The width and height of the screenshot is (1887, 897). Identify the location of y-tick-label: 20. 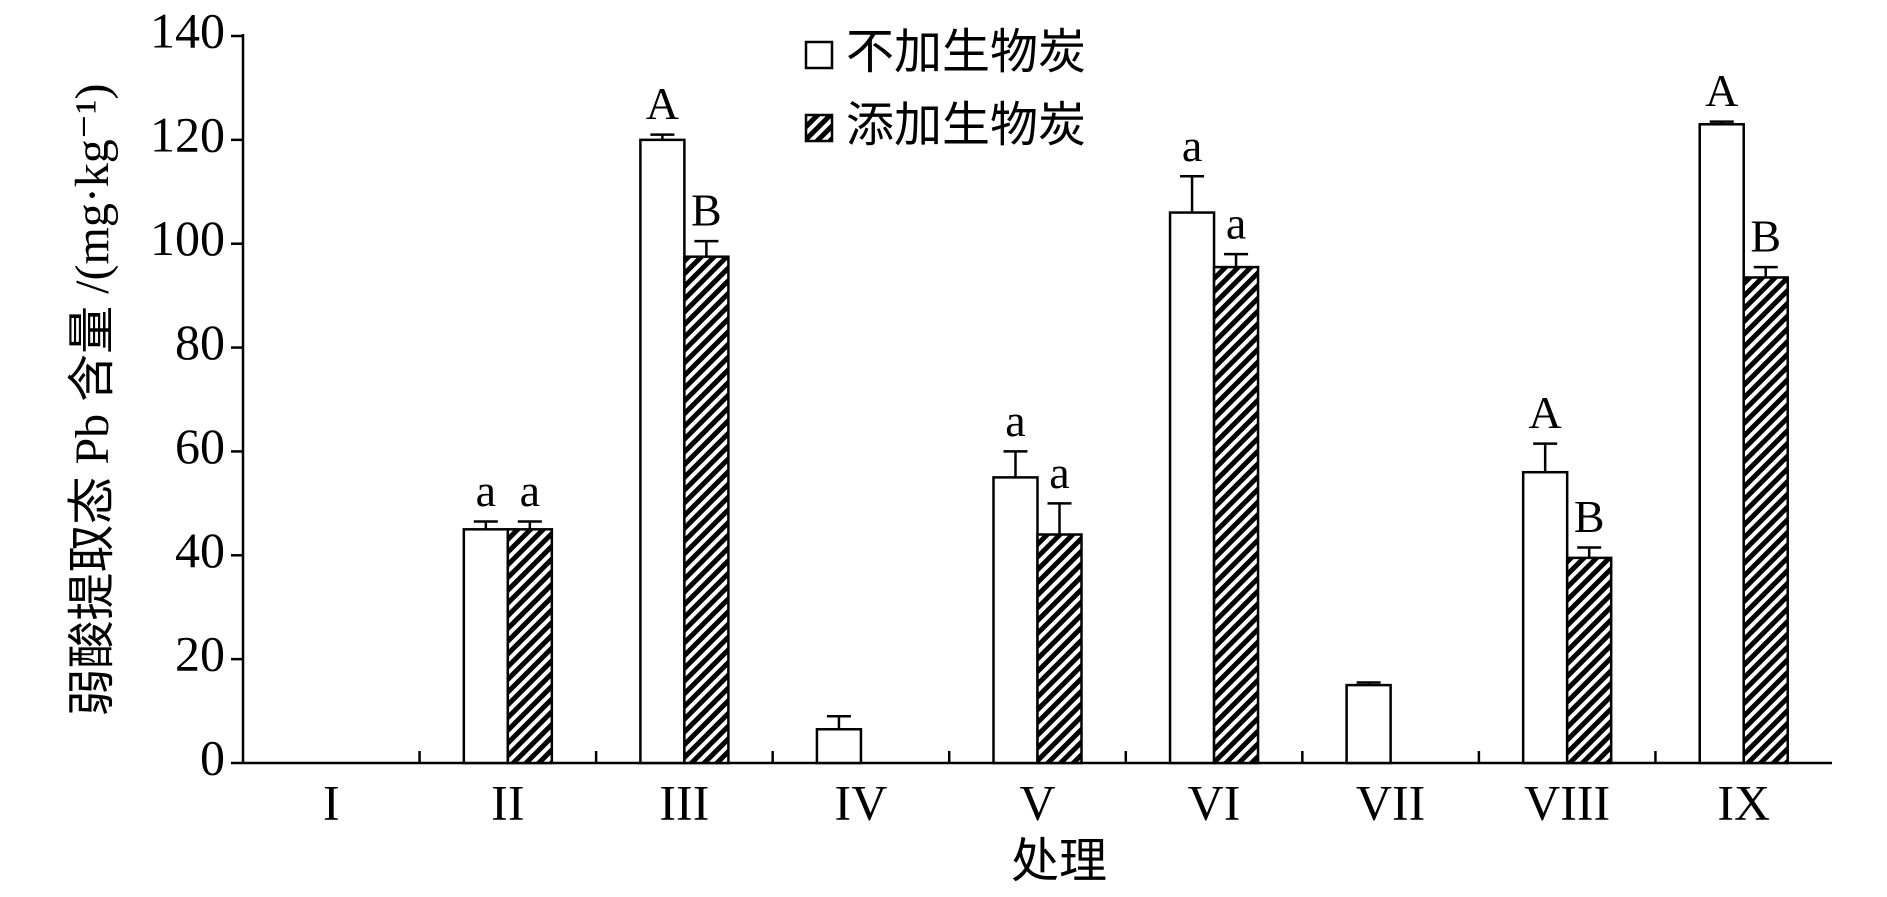
(200, 654).